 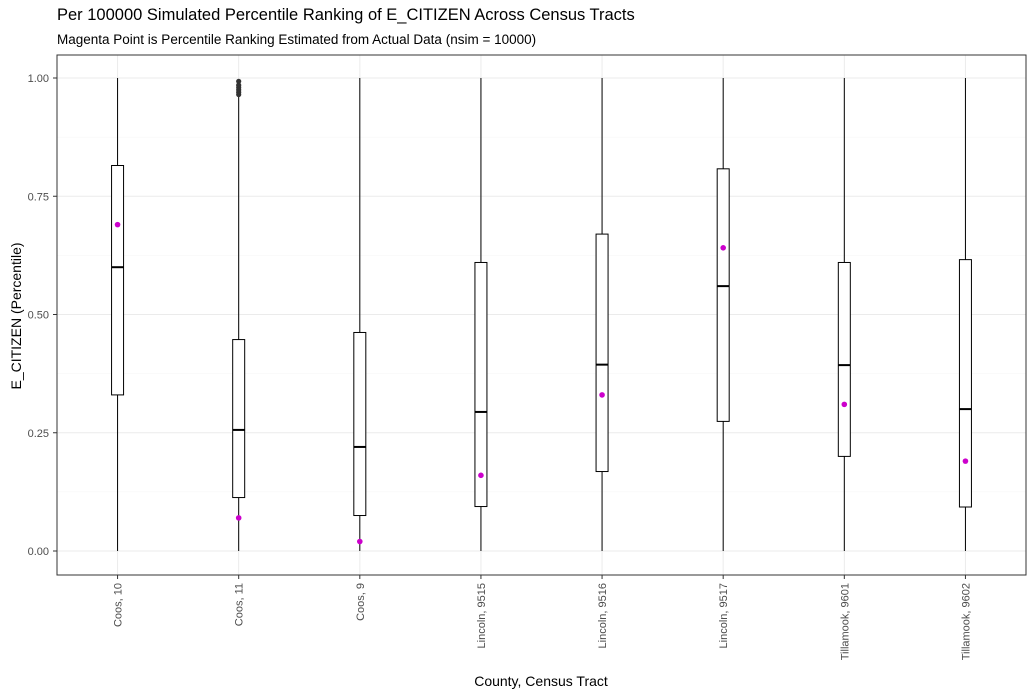 What do you see at coordinates (38, 197) in the screenshot?
I see `y-tick-label: 0.75` at bounding box center [38, 197].